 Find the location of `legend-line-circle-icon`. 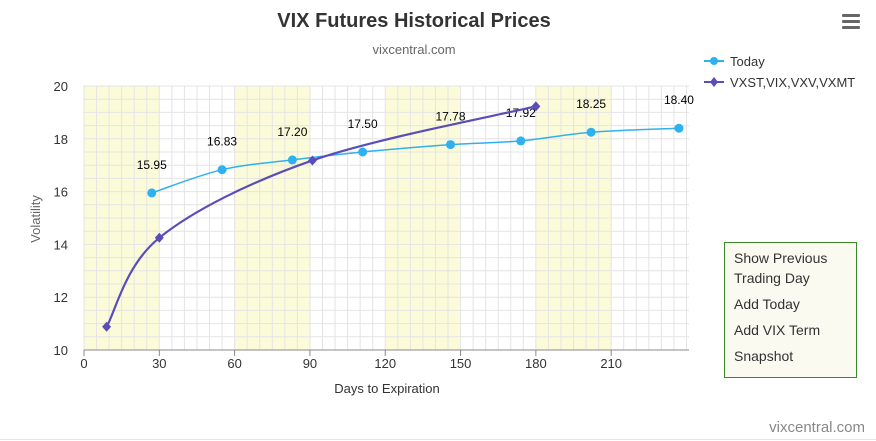

legend-line-circle-icon is located at coordinates (714, 61).